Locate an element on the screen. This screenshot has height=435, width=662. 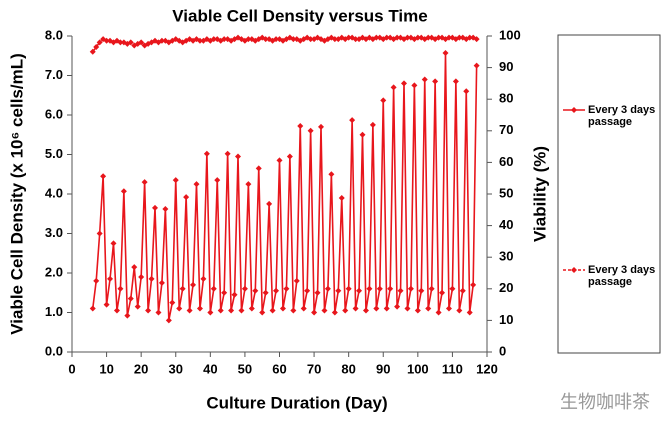
y2-tick-label: 0 is located at coordinates (502, 350).